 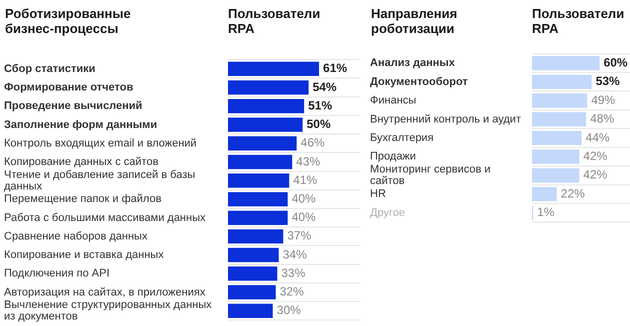 What do you see at coordinates (413, 63) in the screenshot?
I see `y-tick-label: Анализ данных` at bounding box center [413, 63].